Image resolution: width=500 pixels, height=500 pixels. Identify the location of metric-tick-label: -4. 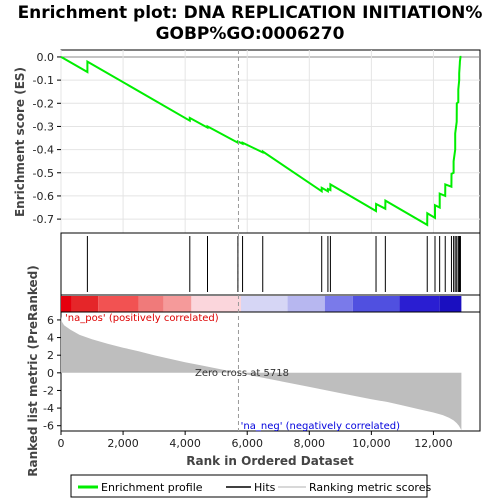
(48, 408).